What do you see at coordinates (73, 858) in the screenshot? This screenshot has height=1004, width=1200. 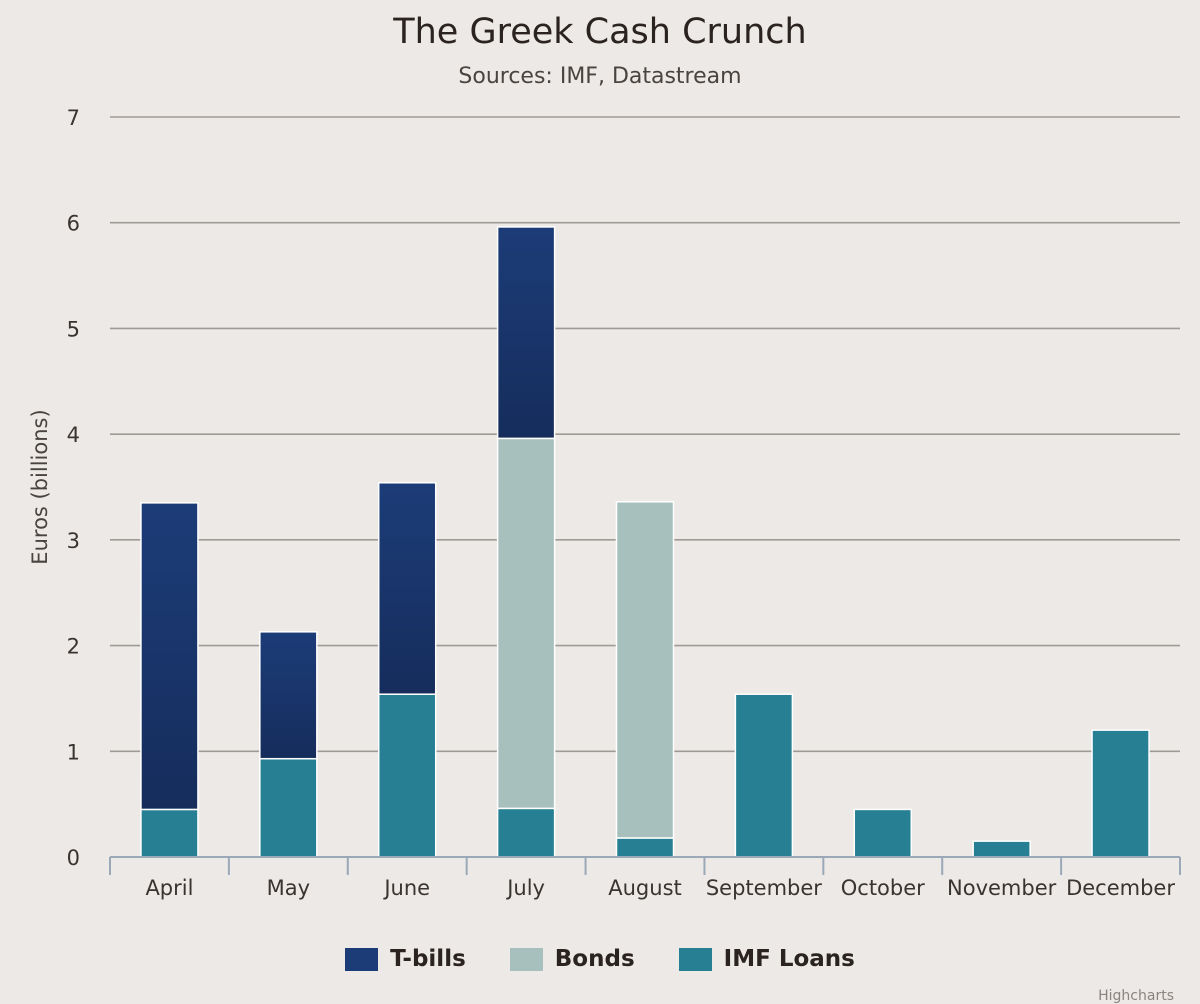 I see `y-tick-label: 0` at bounding box center [73, 858].